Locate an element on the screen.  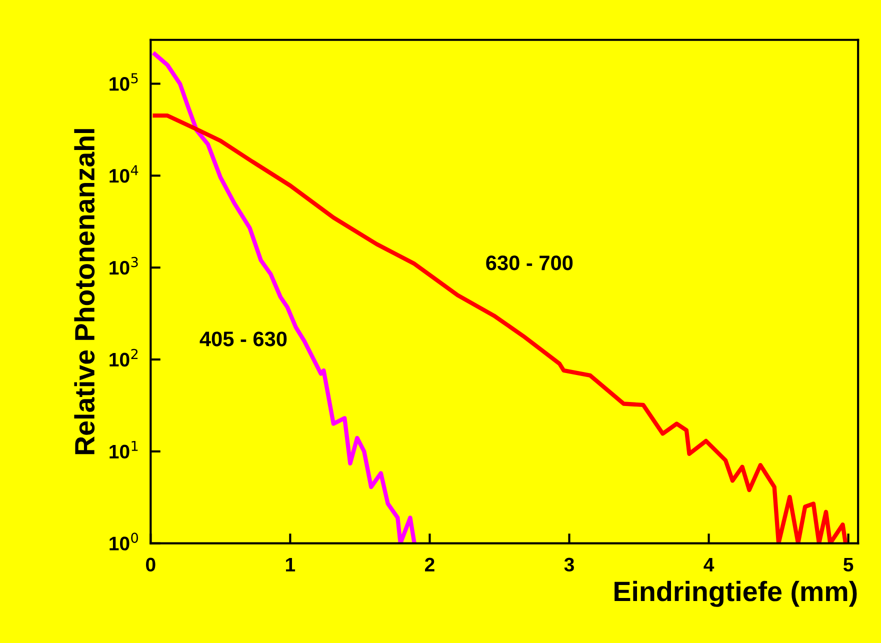
y-tick-label: 10$^{1}$ is located at coordinates (124, 449).